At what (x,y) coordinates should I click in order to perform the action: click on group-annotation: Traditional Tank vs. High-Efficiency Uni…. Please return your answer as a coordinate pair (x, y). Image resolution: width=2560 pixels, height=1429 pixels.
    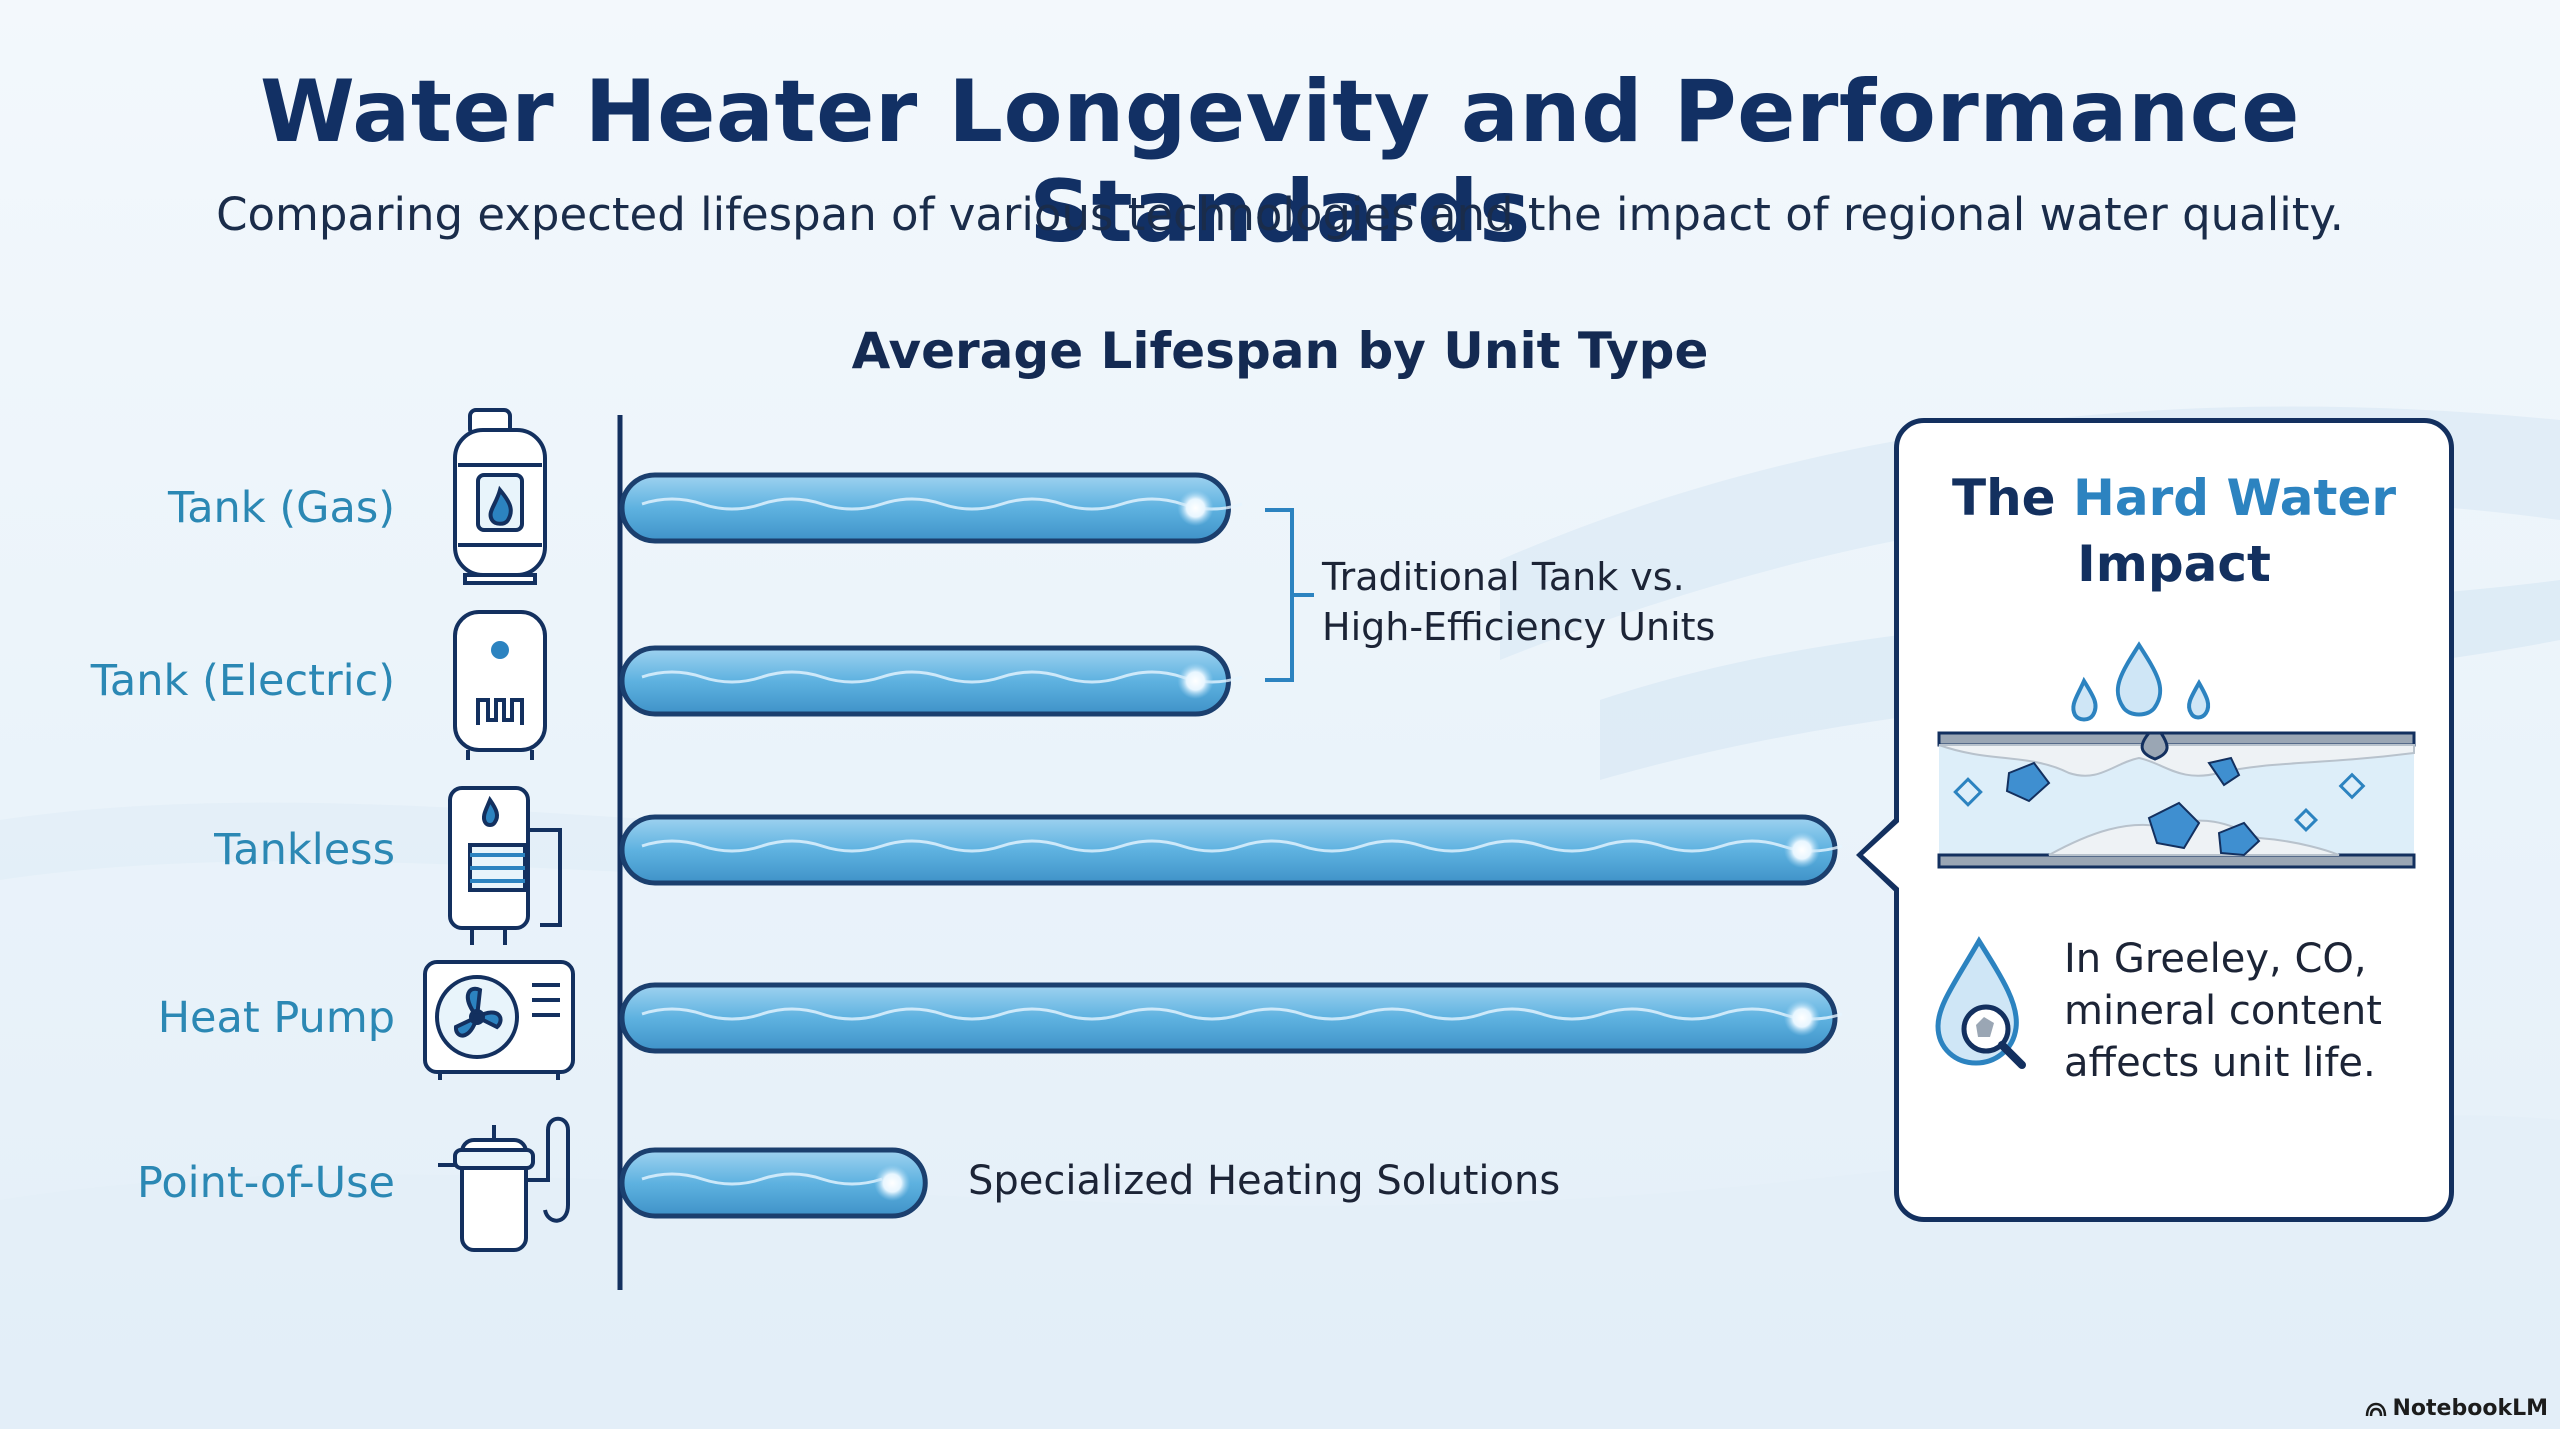
    Looking at the image, I should click on (1519, 602).